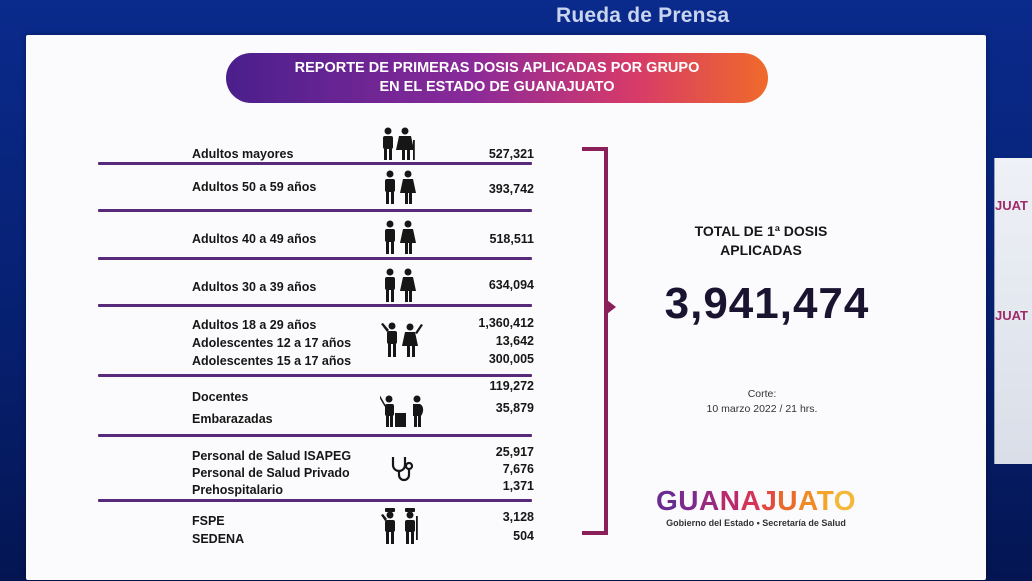 This screenshot has width=1032, height=581. Describe the element at coordinates (762, 394) in the screenshot. I see `cutoff-label: Corte:` at that location.